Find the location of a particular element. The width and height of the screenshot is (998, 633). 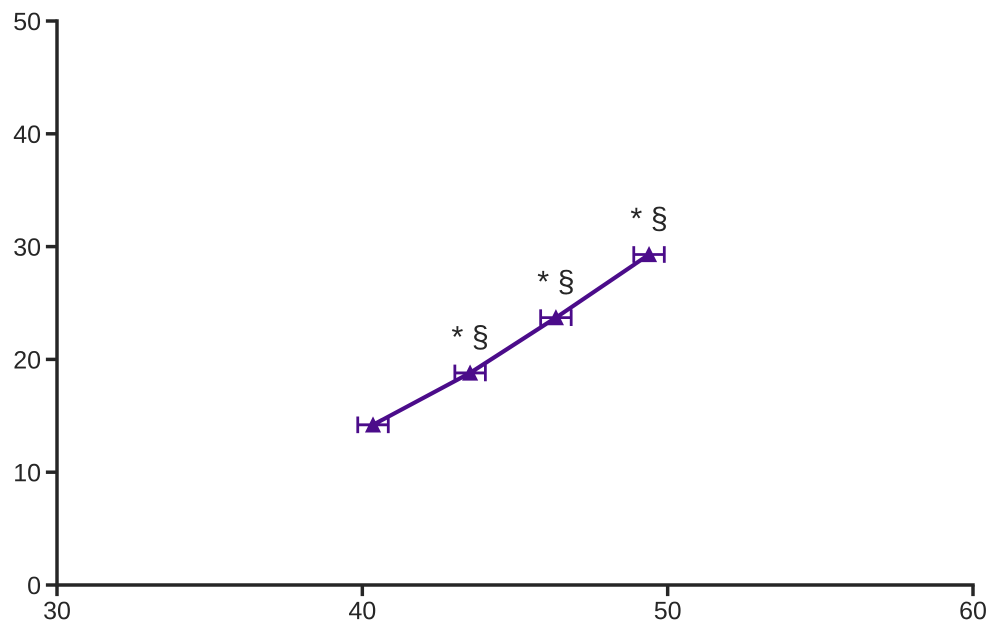

x-tick-label: 30 is located at coordinates (57, 611).